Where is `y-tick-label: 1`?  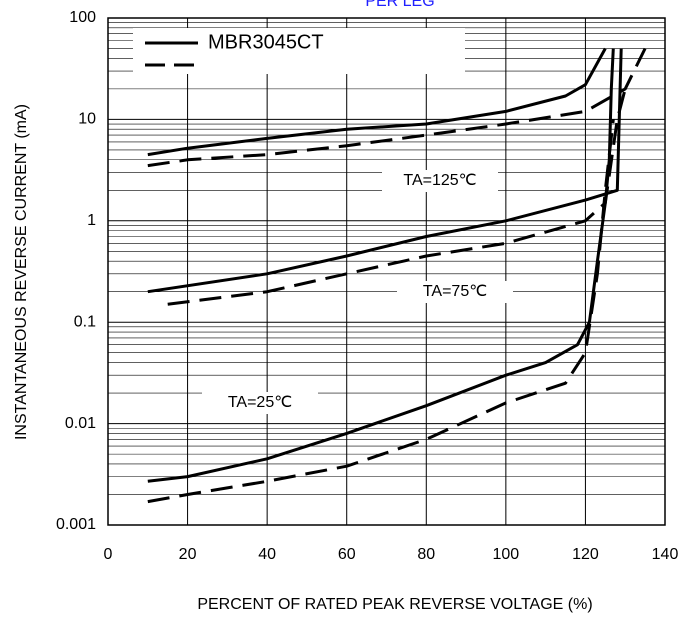 y-tick-label: 1 is located at coordinates (91, 220).